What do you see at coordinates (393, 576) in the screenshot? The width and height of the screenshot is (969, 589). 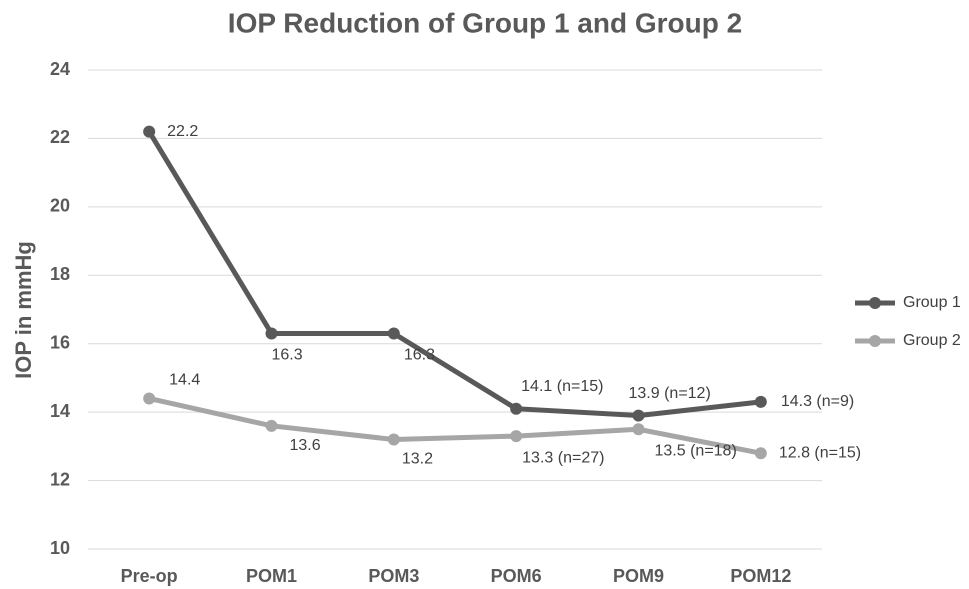 I see `x-tick-label: POM3` at bounding box center [393, 576].